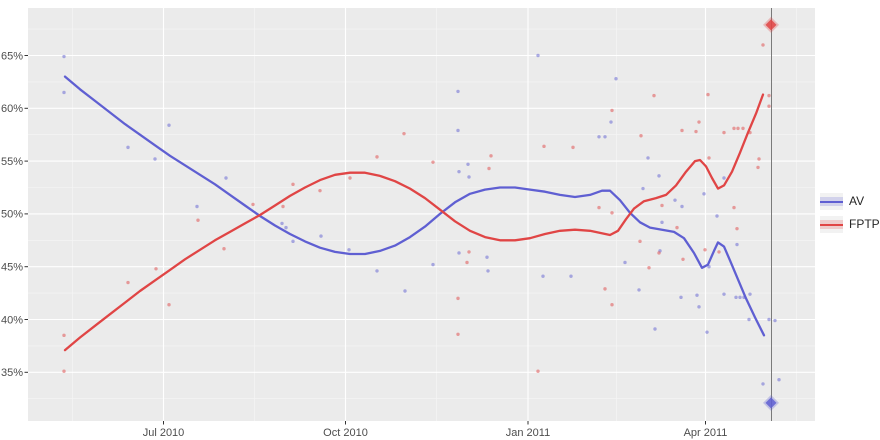 The image size is (880, 440). What do you see at coordinates (857, 201) in the screenshot?
I see `legend-label-av: AV` at bounding box center [857, 201].